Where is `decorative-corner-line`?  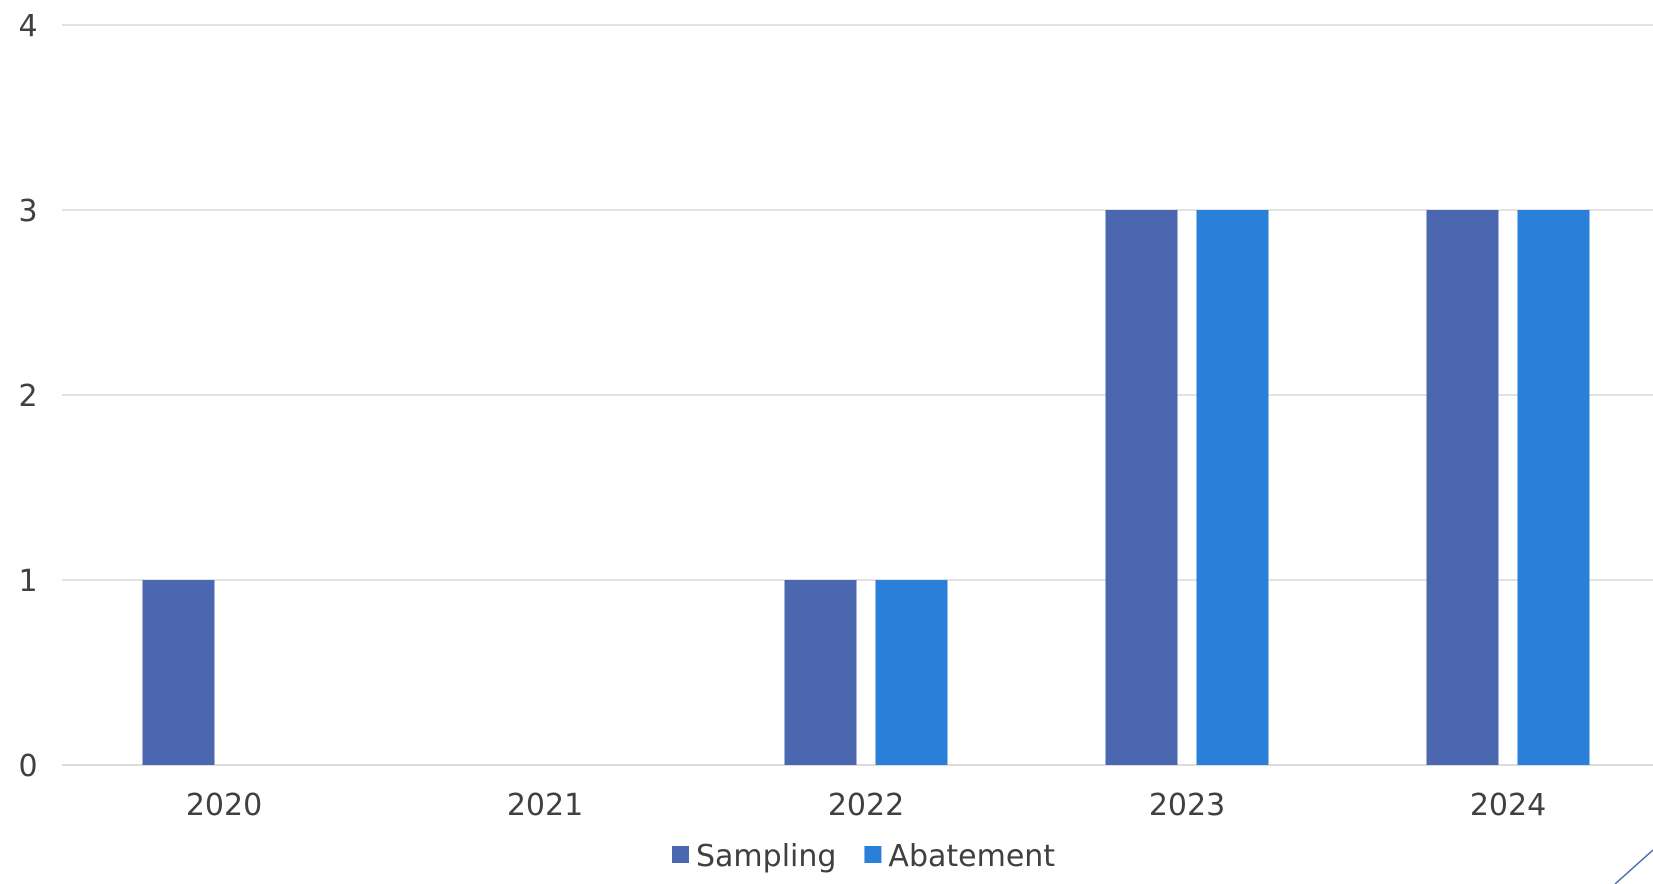
decorative-corner-line is located at coordinates (1633, 866).